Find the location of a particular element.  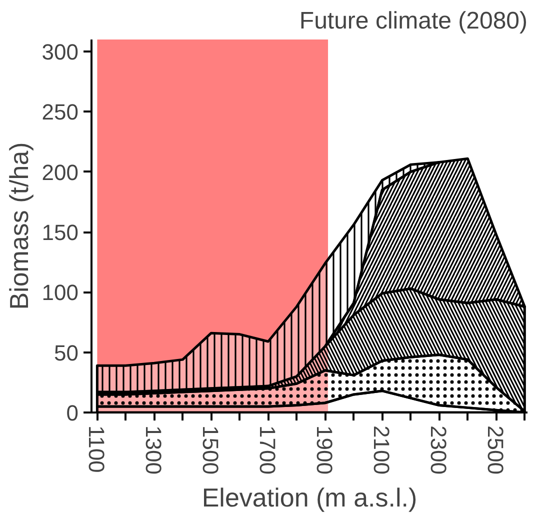

y-tick-label: 200 is located at coordinates (60, 172).